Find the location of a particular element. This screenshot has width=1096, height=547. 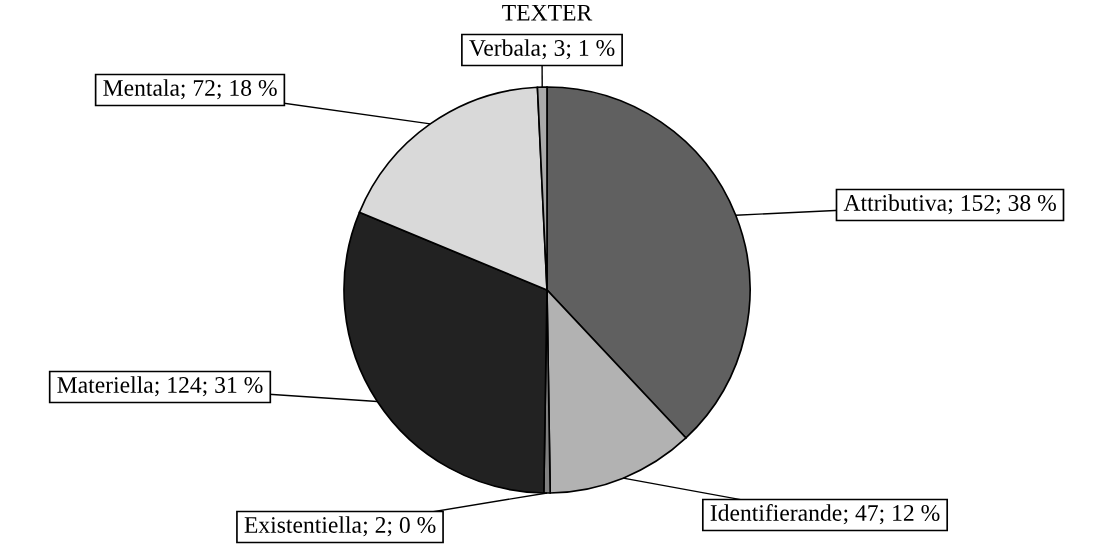

data-label: ; 47; 12 % is located at coordinates (891, 514).